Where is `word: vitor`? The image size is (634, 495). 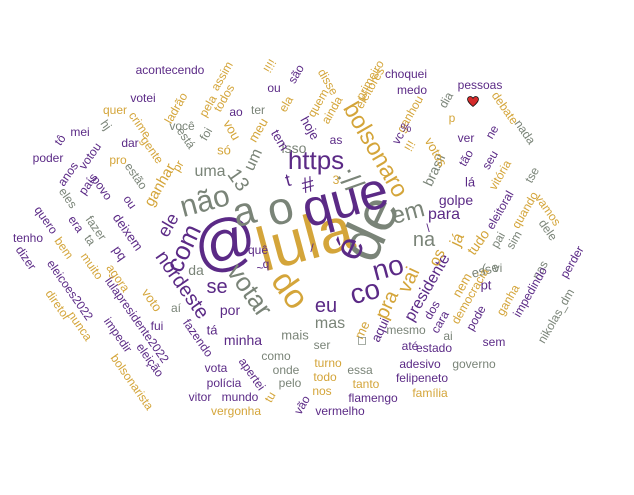
word: vitor is located at coordinates (200, 397).